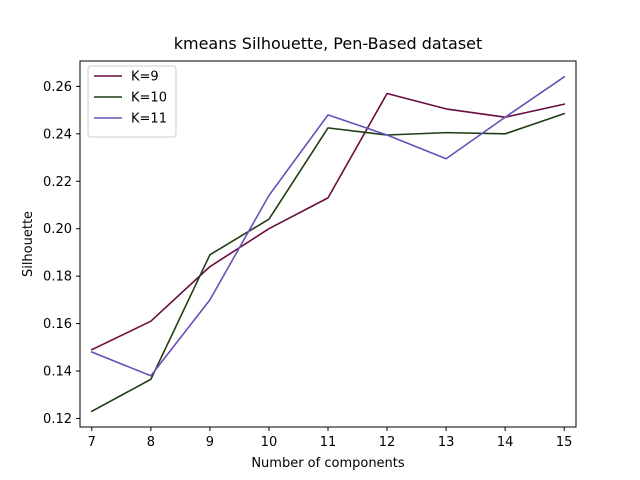 This screenshot has width=640, height=480. I want to click on x-tick-label: 7, so click(92, 442).